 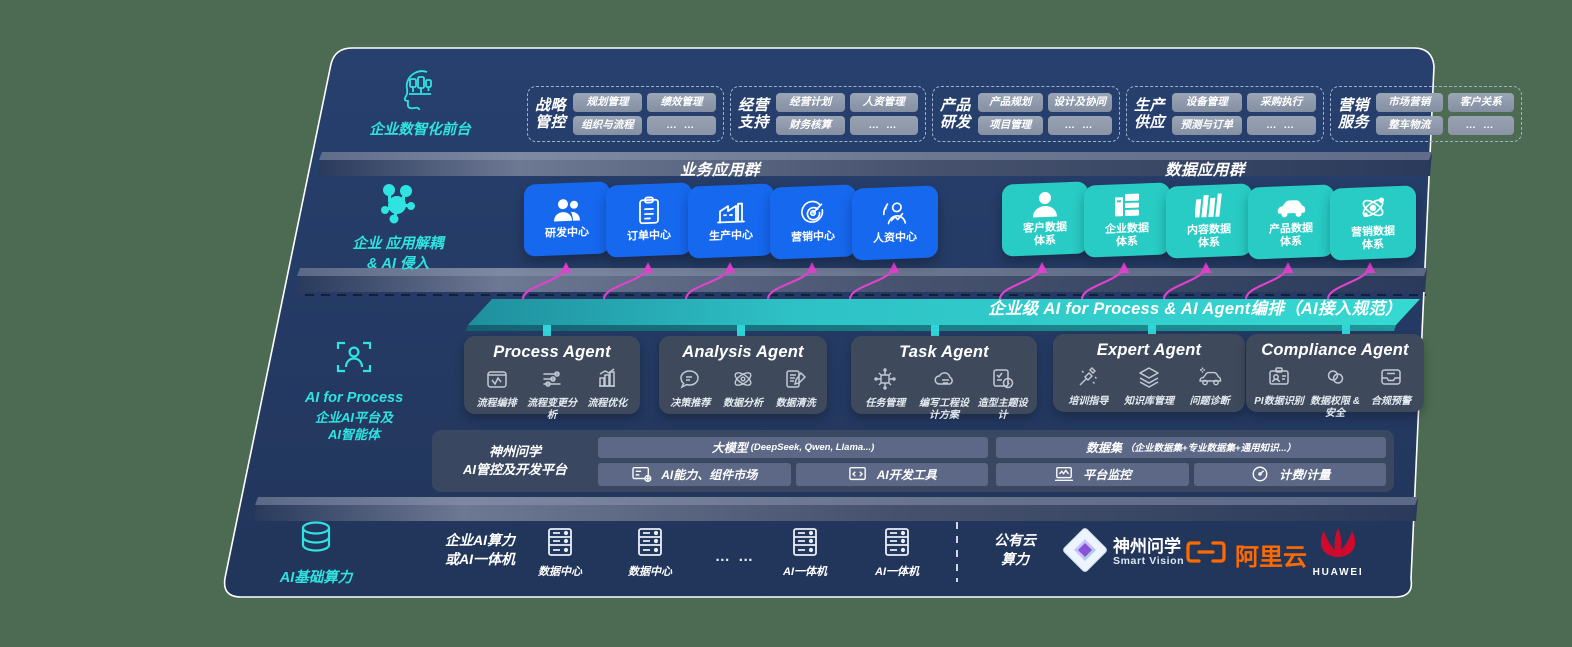 What do you see at coordinates (681, 102) in the screenshot?
I see `front-office-chip: 绩效管理` at bounding box center [681, 102].